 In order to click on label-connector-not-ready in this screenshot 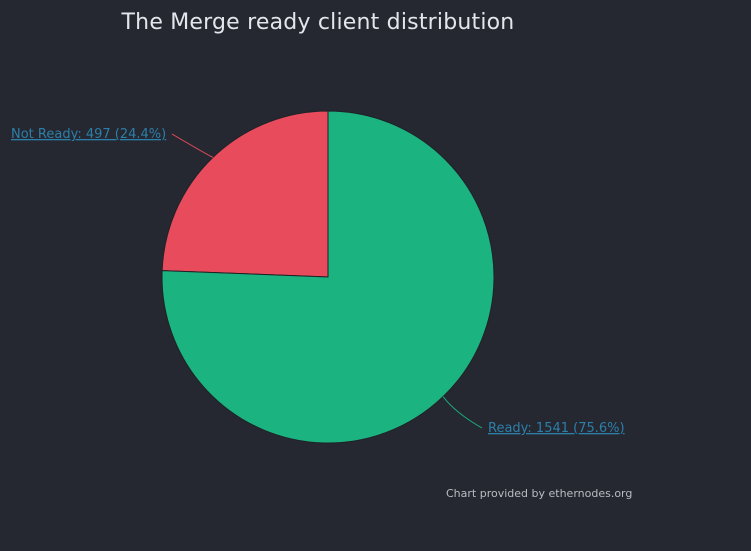, I will do `click(192, 145)`.